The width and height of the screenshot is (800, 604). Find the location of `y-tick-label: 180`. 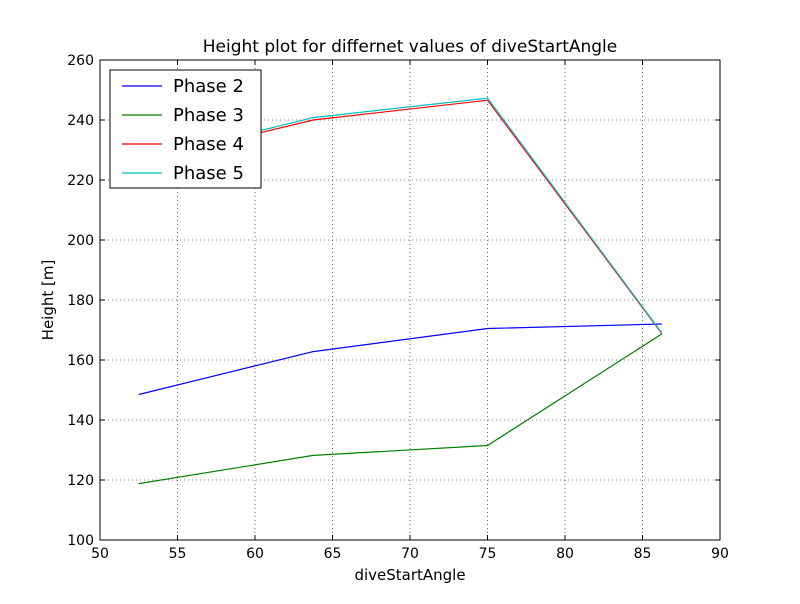

y-tick-label: 180 is located at coordinates (80, 301).